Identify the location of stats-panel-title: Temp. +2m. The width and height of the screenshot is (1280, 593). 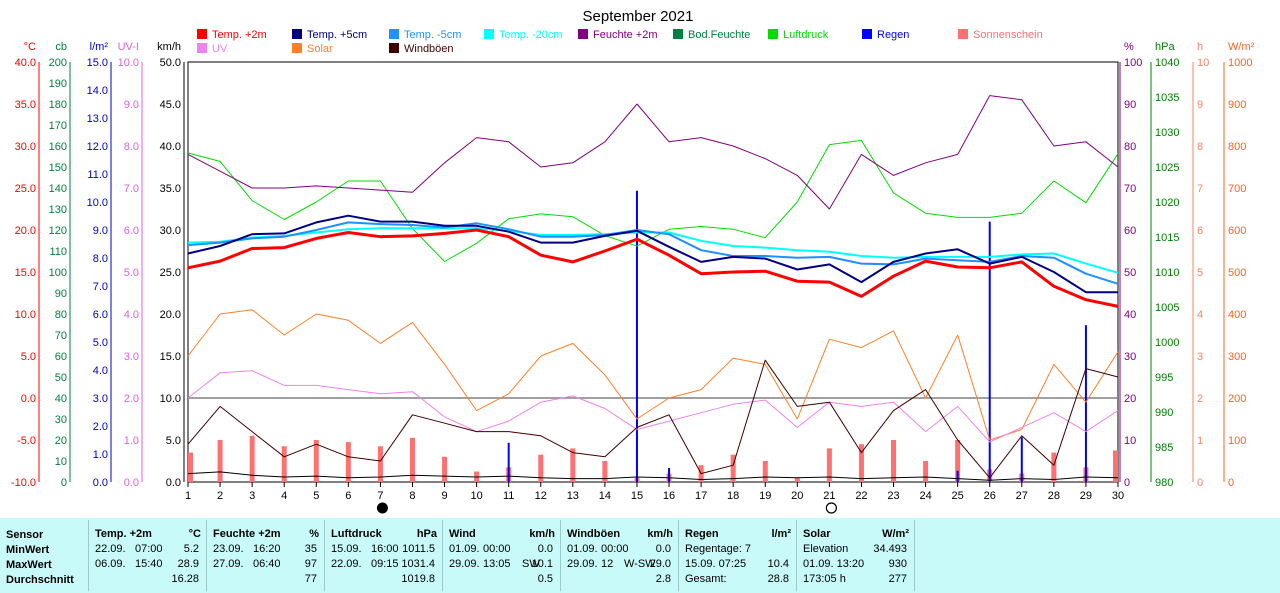
(123, 534).